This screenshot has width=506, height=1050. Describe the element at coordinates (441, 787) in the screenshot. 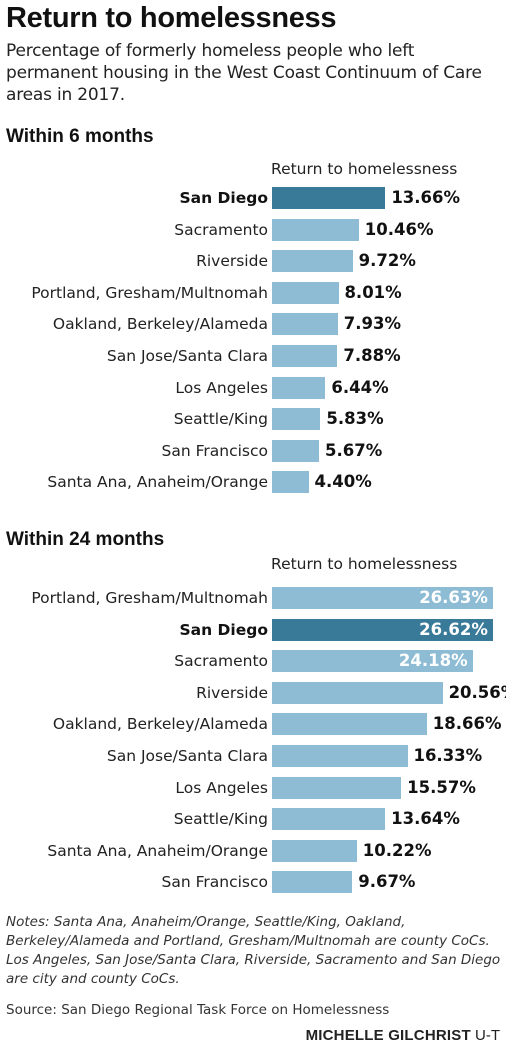

I see `value-label: 15.57%` at that location.